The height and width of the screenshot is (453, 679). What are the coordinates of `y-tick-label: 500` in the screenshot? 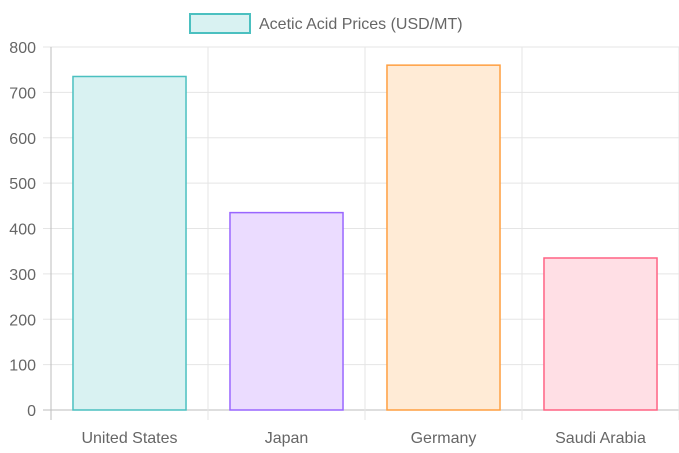 It's located at (22, 184).